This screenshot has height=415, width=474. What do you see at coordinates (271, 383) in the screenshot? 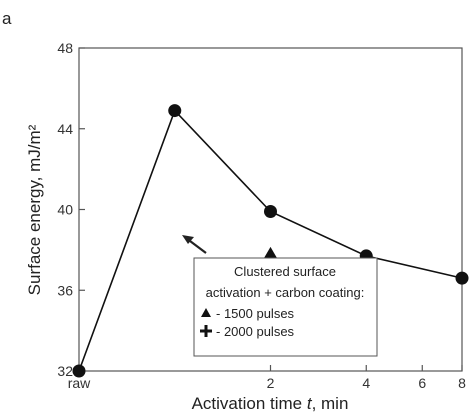
I see `x-tick-label: 2` at bounding box center [271, 383].